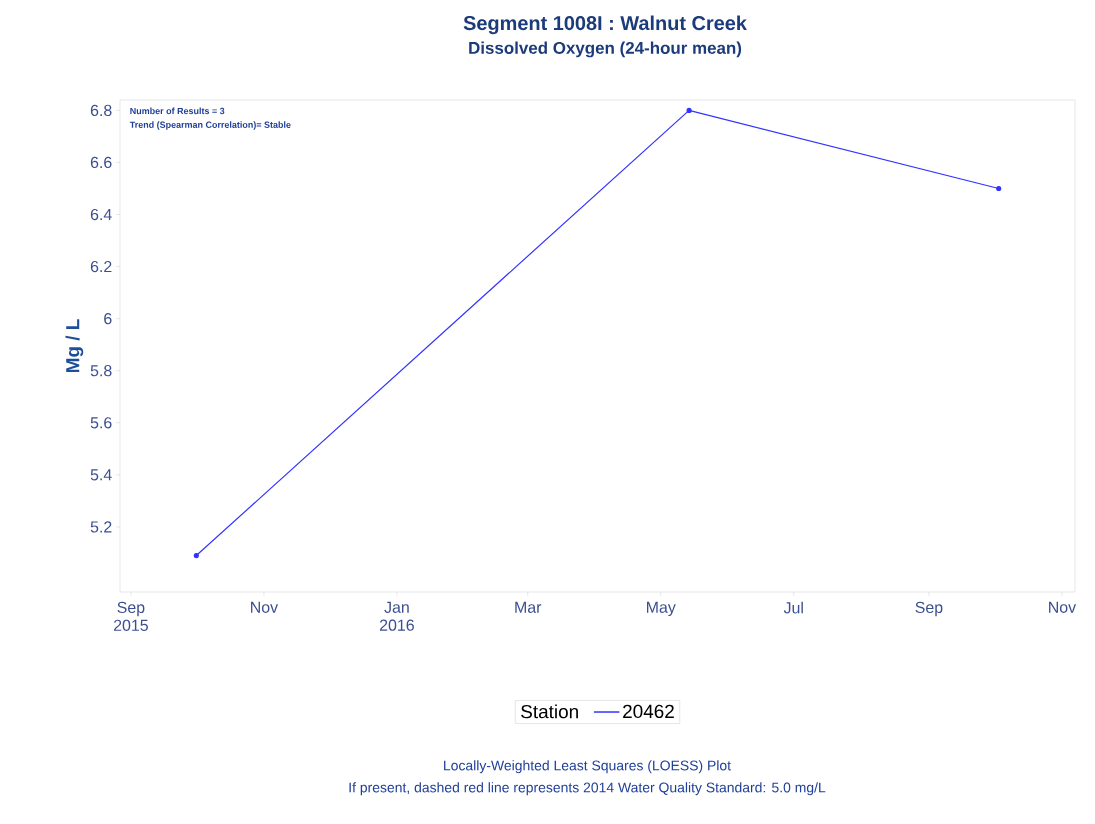  What do you see at coordinates (210, 125) in the screenshot?
I see `annotation: Trend (Spearman Correlation)= Stable` at bounding box center [210, 125].